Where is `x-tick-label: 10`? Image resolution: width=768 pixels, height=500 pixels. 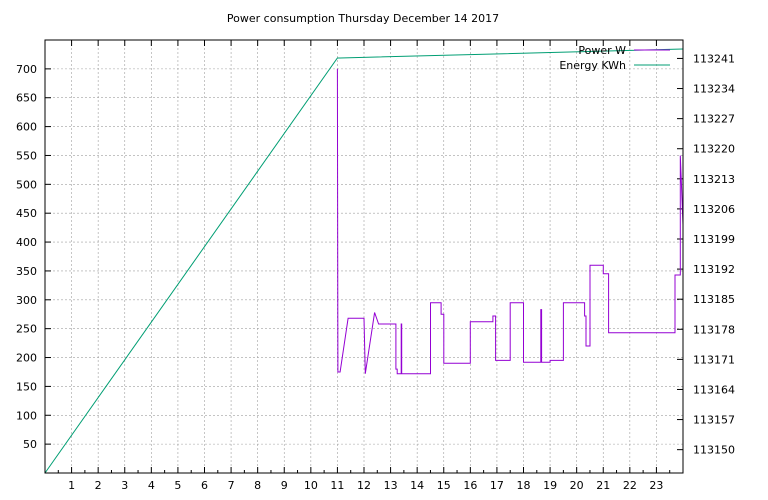 x-tick-label: 10 is located at coordinates (311, 485).